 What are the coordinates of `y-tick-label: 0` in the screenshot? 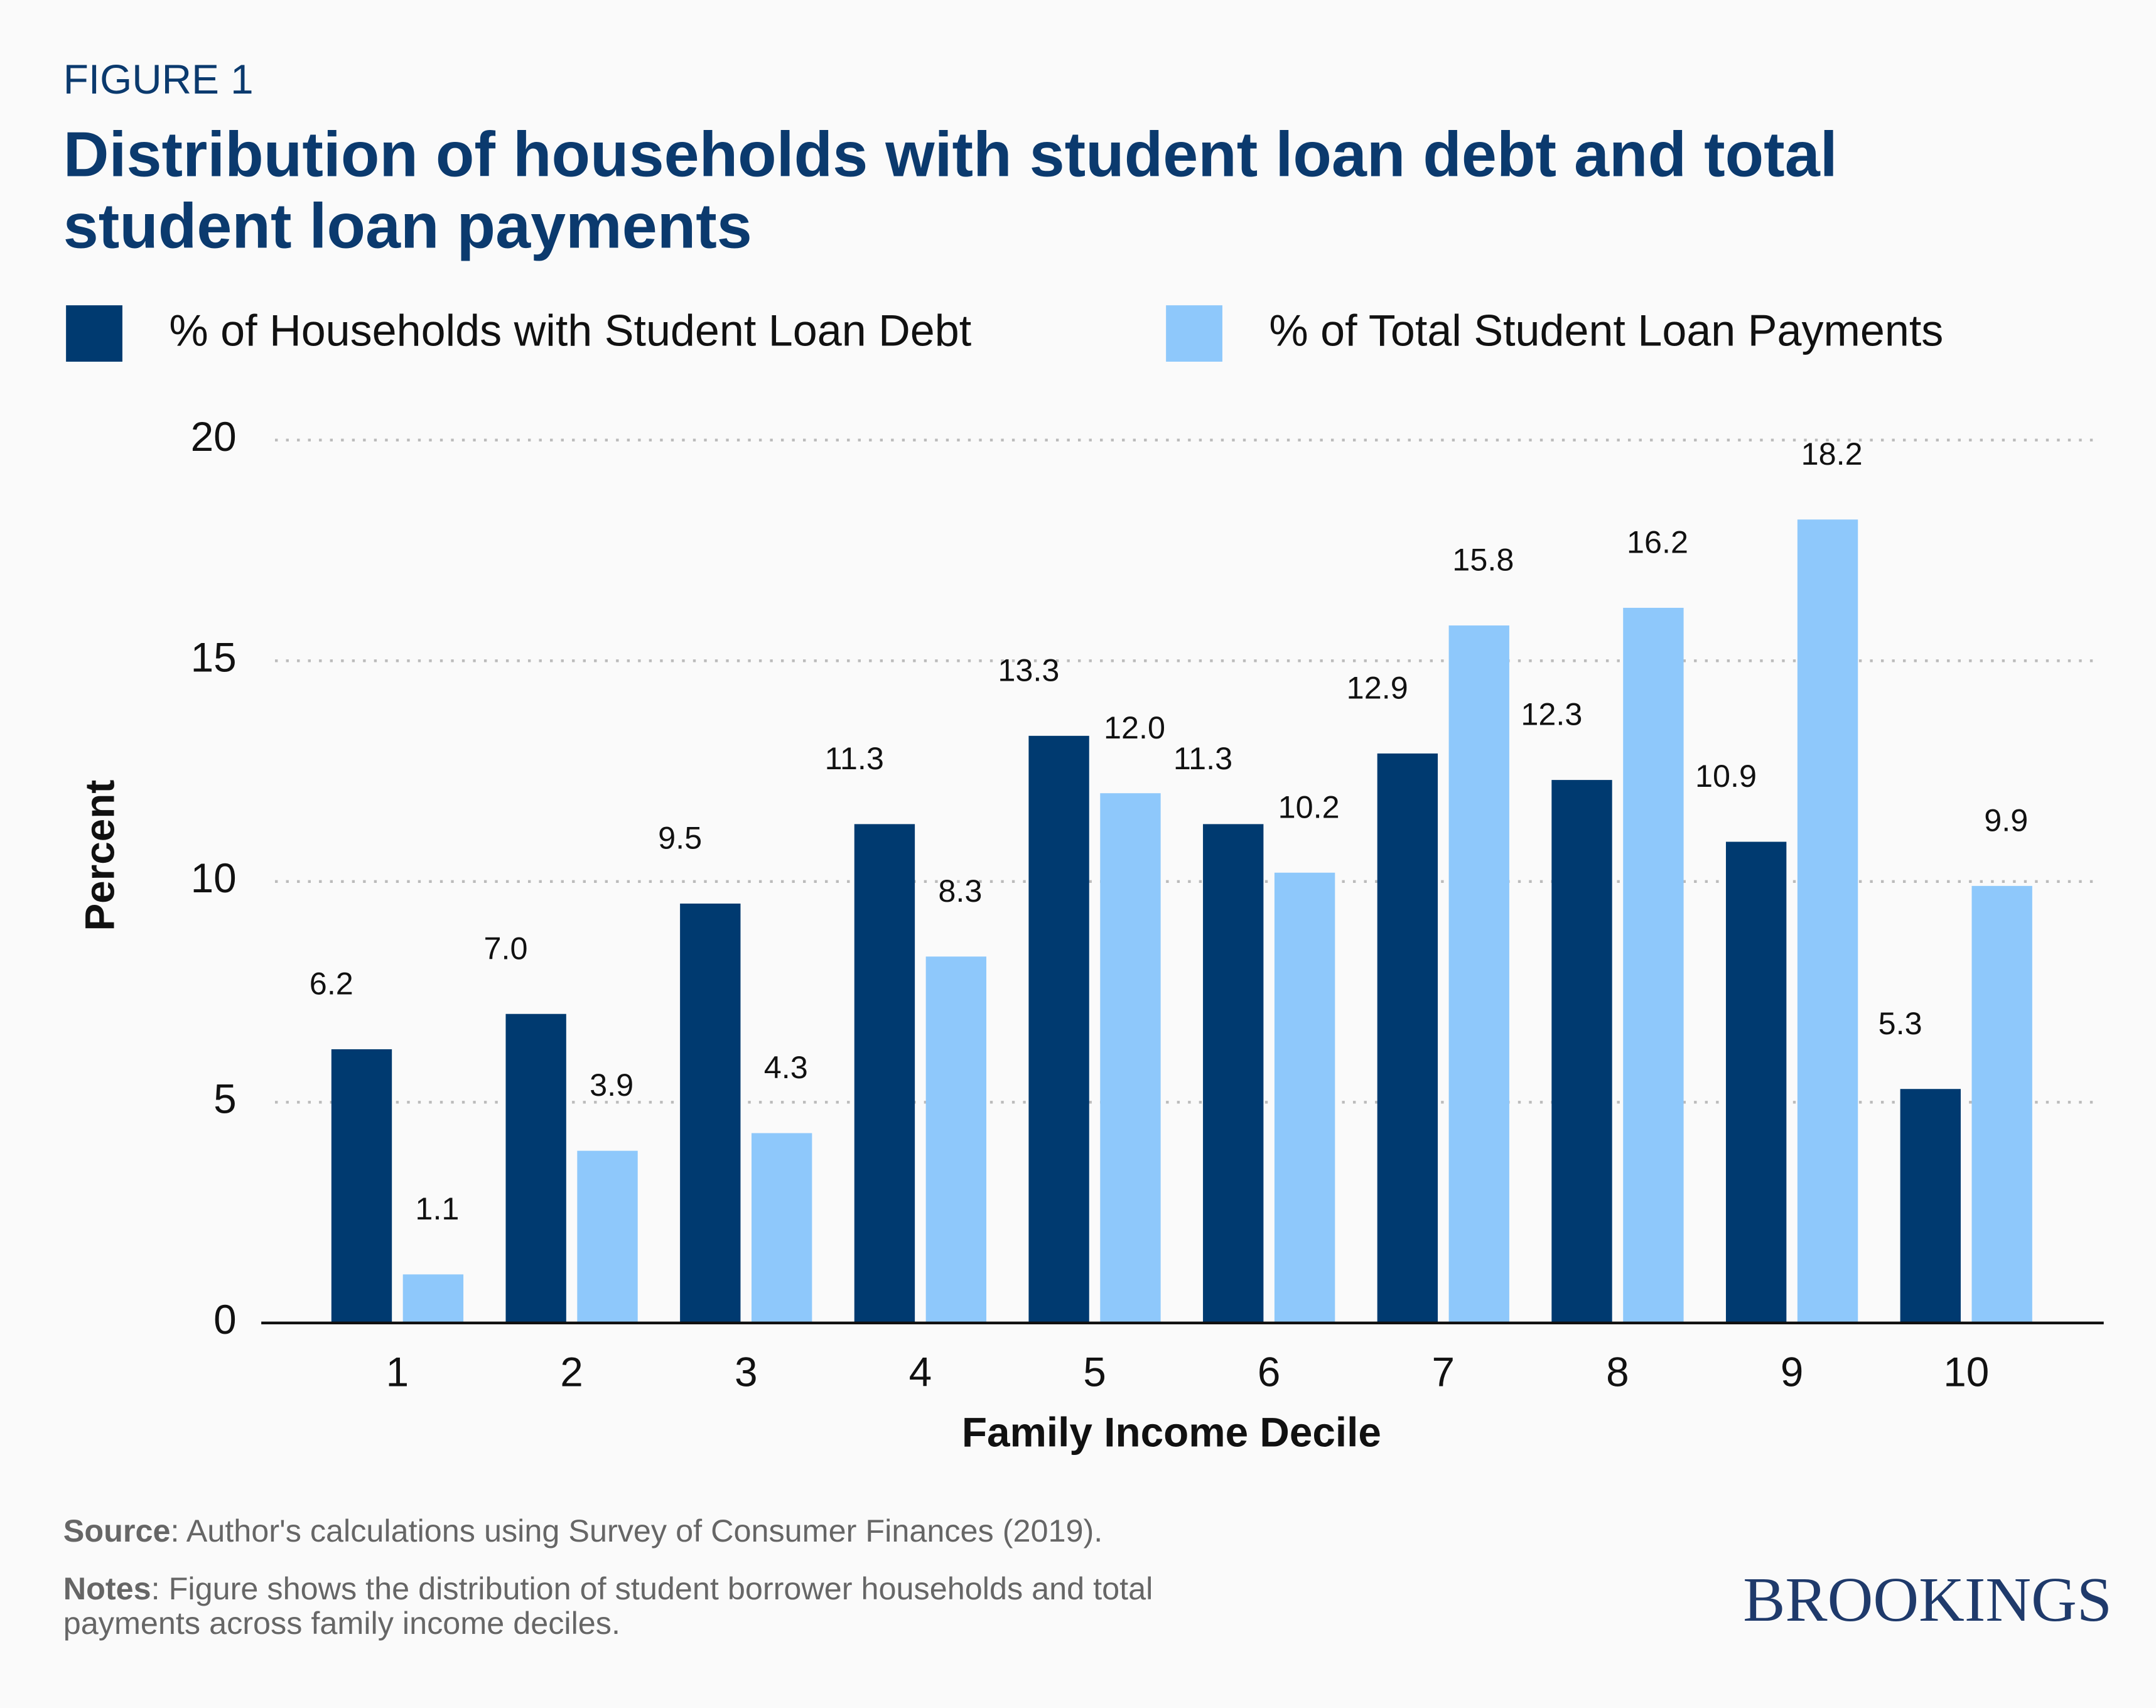 It's located at (225, 1320).